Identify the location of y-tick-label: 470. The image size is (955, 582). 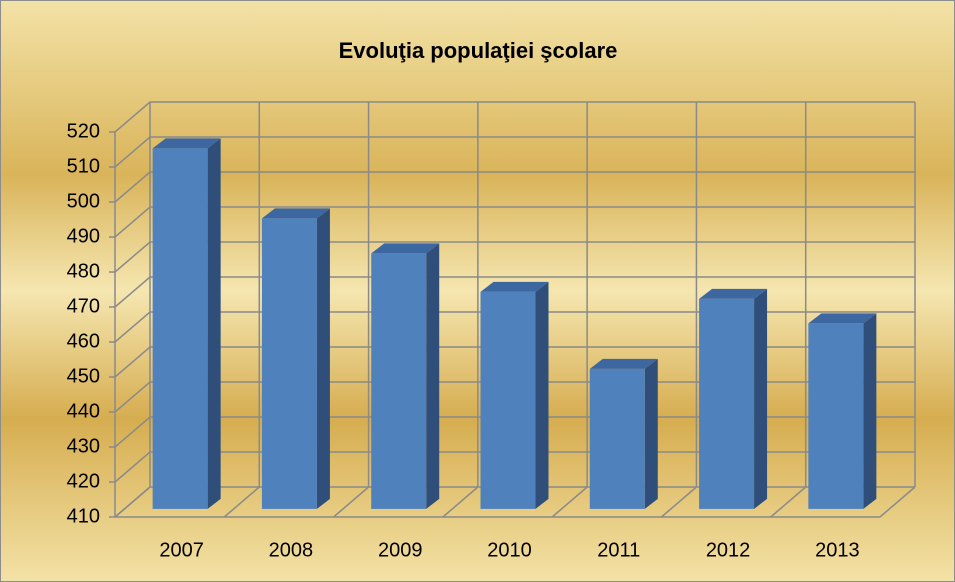
(83, 306).